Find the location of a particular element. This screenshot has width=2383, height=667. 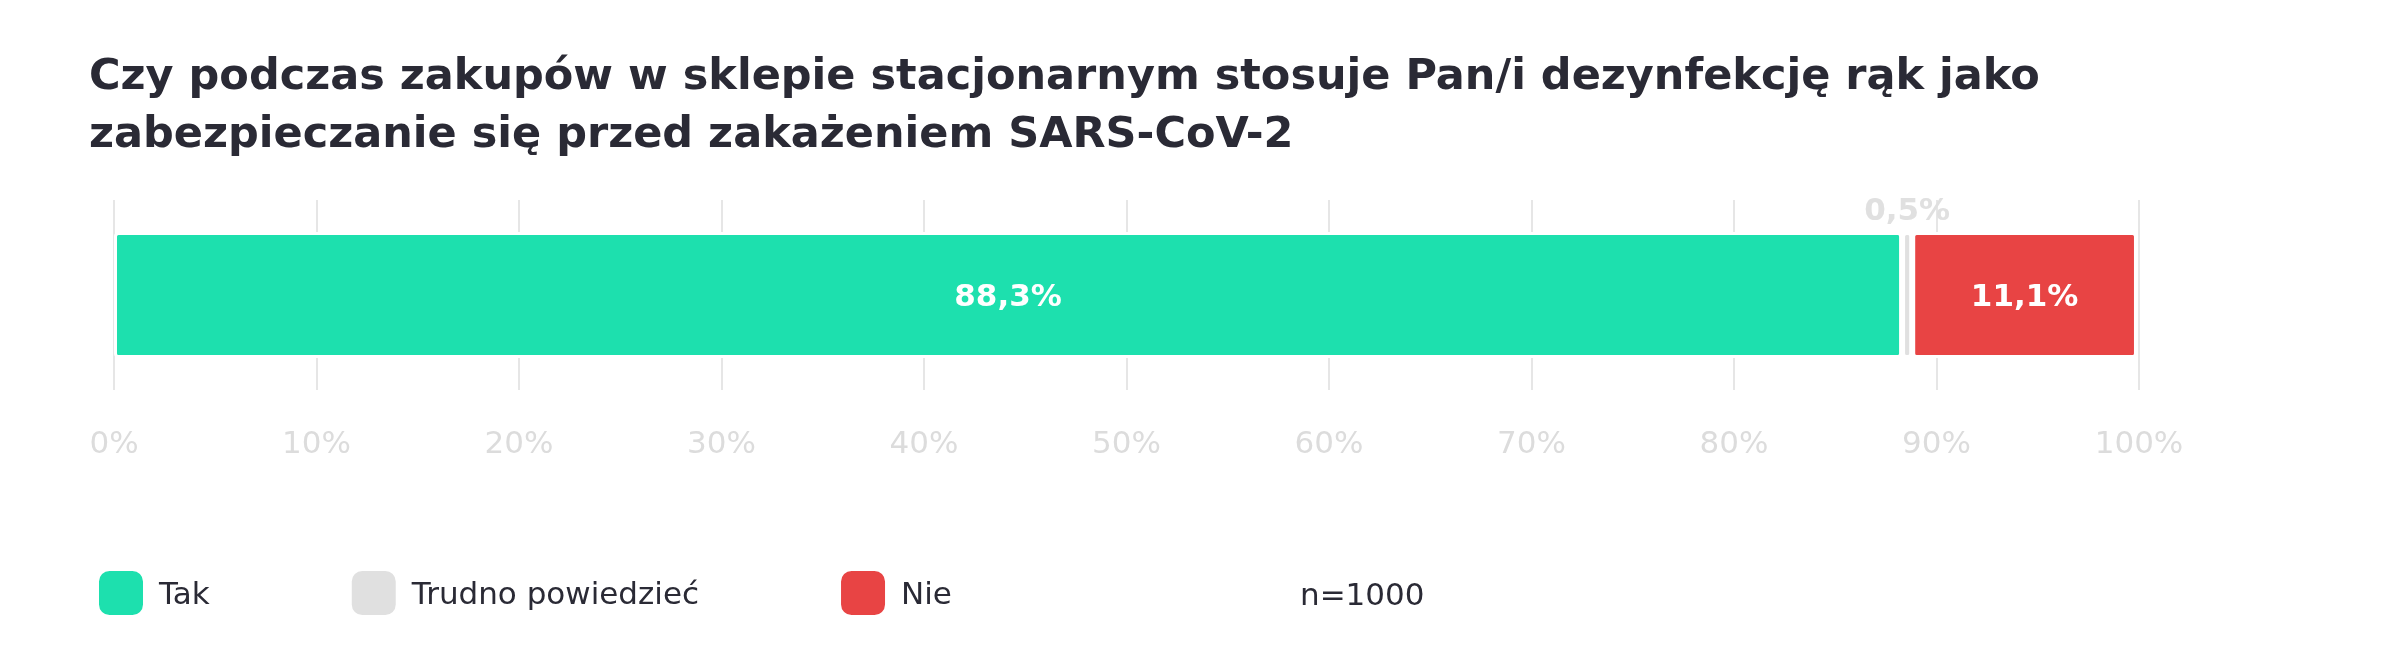

legend-label: Tak is located at coordinates (184, 593).